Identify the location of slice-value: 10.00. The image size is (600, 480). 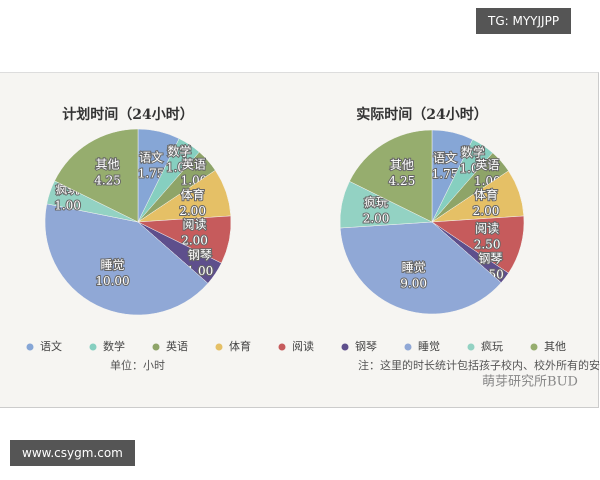
(112, 281).